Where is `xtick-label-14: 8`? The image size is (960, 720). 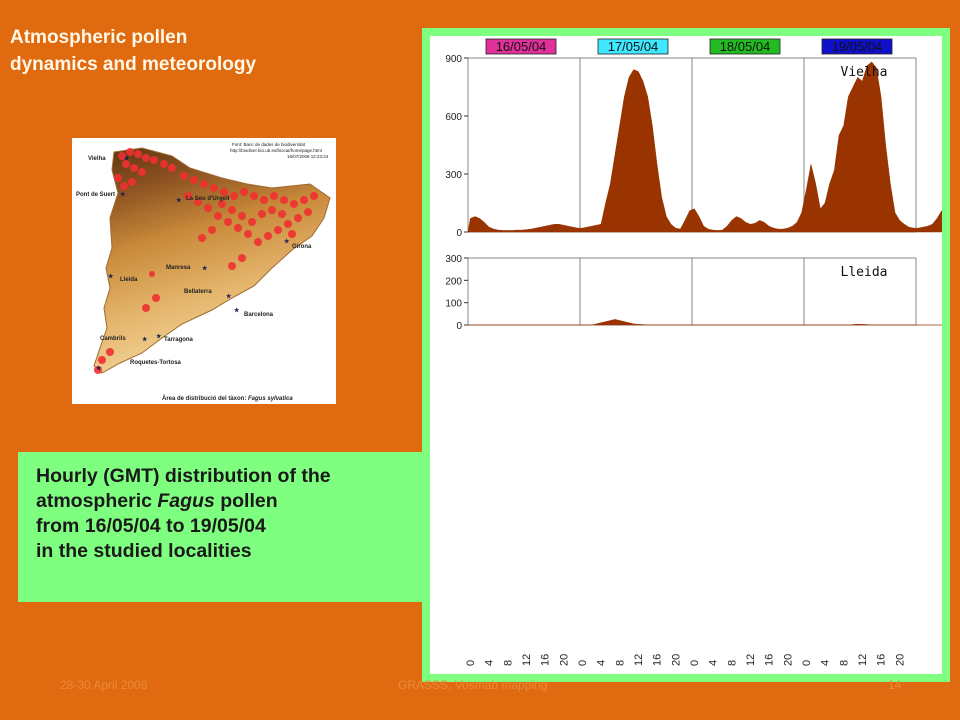
xtick-label-14: 8 is located at coordinates (732, 663).